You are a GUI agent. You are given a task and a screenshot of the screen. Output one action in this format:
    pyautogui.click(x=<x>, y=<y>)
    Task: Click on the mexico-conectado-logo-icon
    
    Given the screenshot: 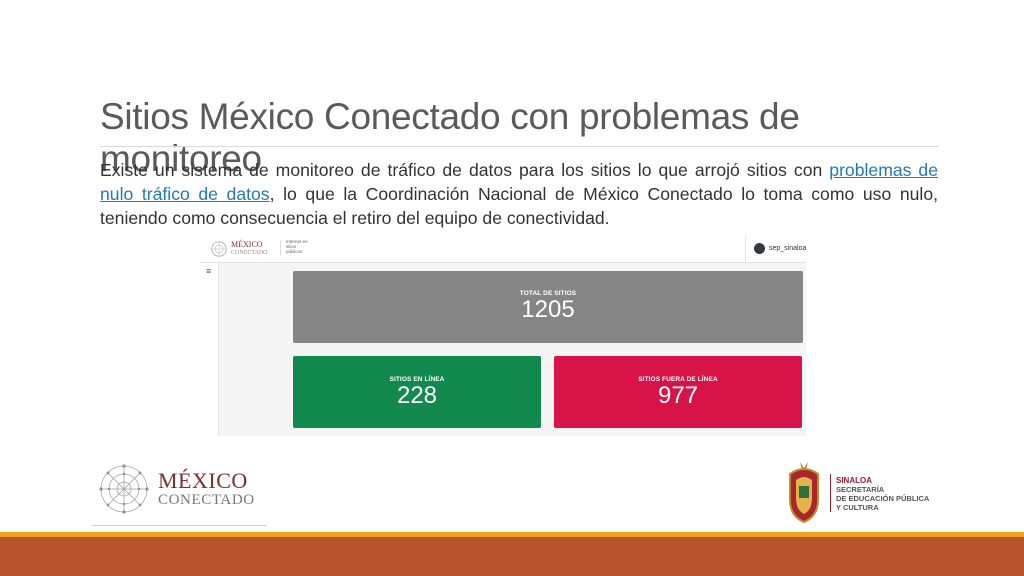 What is the action you would take?
    pyautogui.click(x=124, y=489)
    